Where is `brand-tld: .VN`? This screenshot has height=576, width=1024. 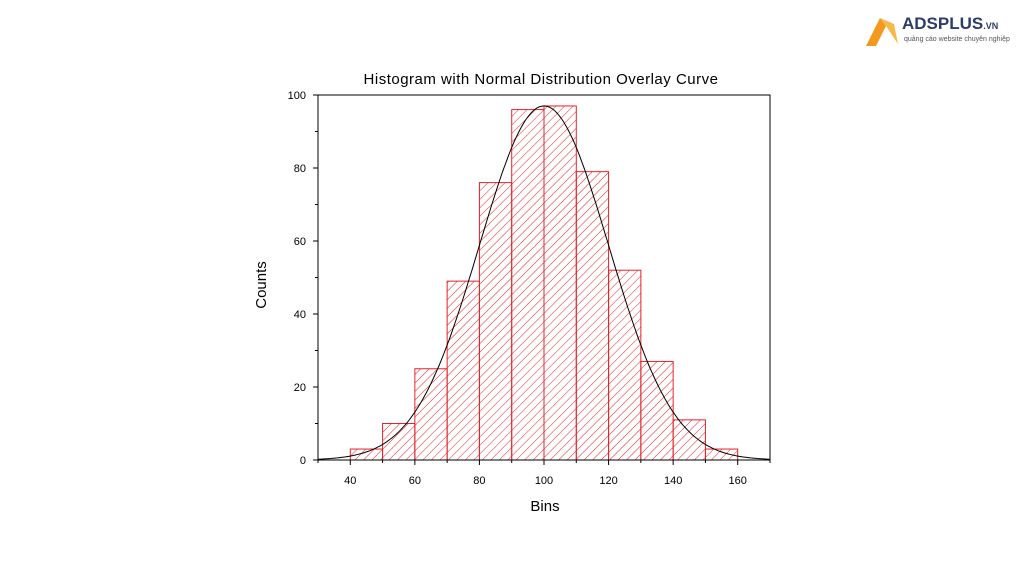
brand-tld: .VN is located at coordinates (991, 26).